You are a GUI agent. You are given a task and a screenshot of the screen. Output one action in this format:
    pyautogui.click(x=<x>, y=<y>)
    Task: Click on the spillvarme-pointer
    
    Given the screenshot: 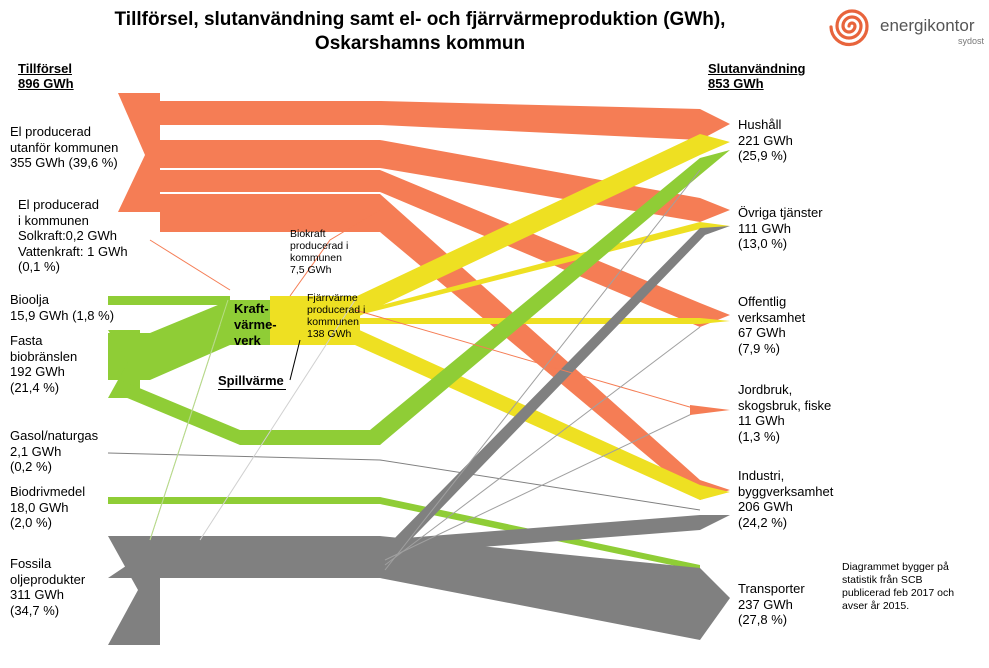 What is the action you would take?
    pyautogui.click(x=295, y=360)
    